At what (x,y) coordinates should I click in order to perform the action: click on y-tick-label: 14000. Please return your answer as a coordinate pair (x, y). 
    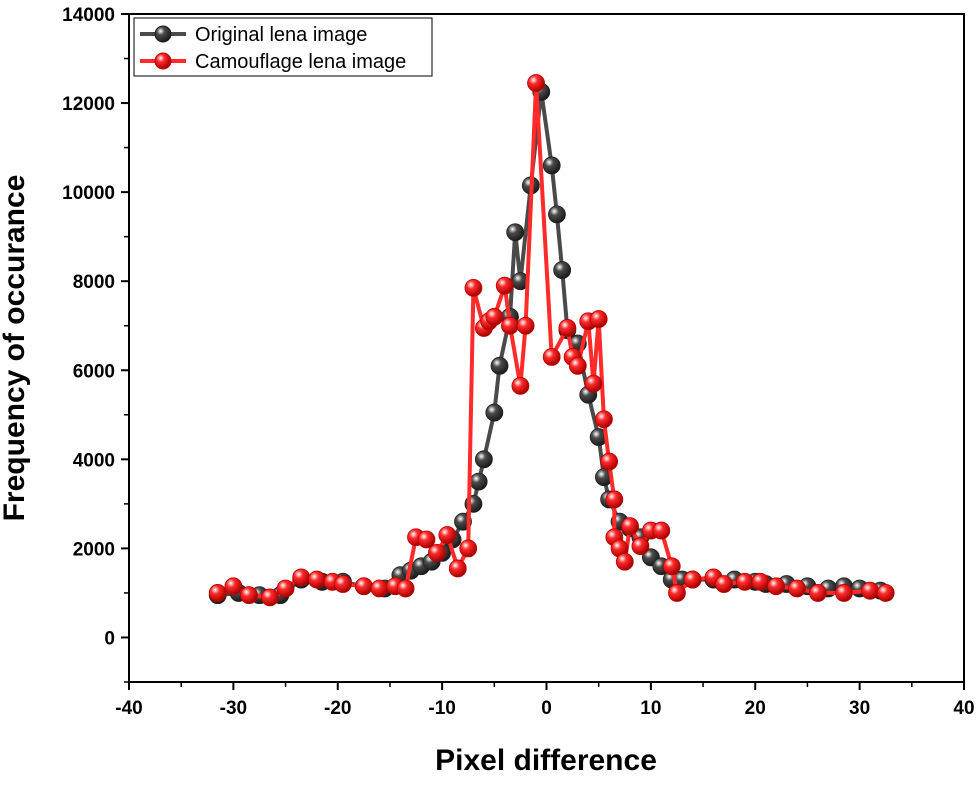
    Looking at the image, I should click on (88, 15).